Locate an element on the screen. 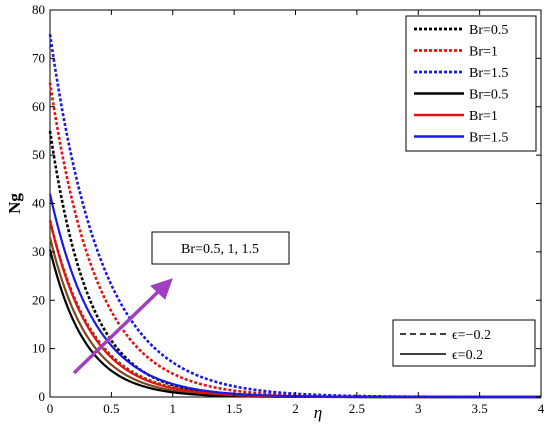  x-tick-label: 1 is located at coordinates (173, 408).